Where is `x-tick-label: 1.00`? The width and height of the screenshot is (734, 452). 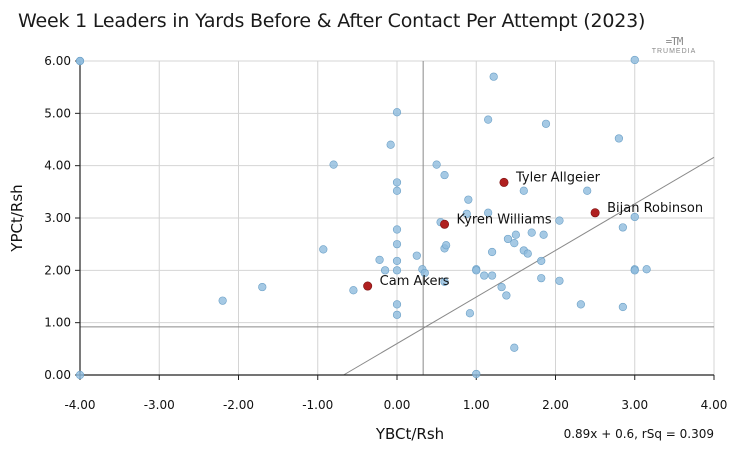
x-tick-label: 1.00 is located at coordinates (476, 405).